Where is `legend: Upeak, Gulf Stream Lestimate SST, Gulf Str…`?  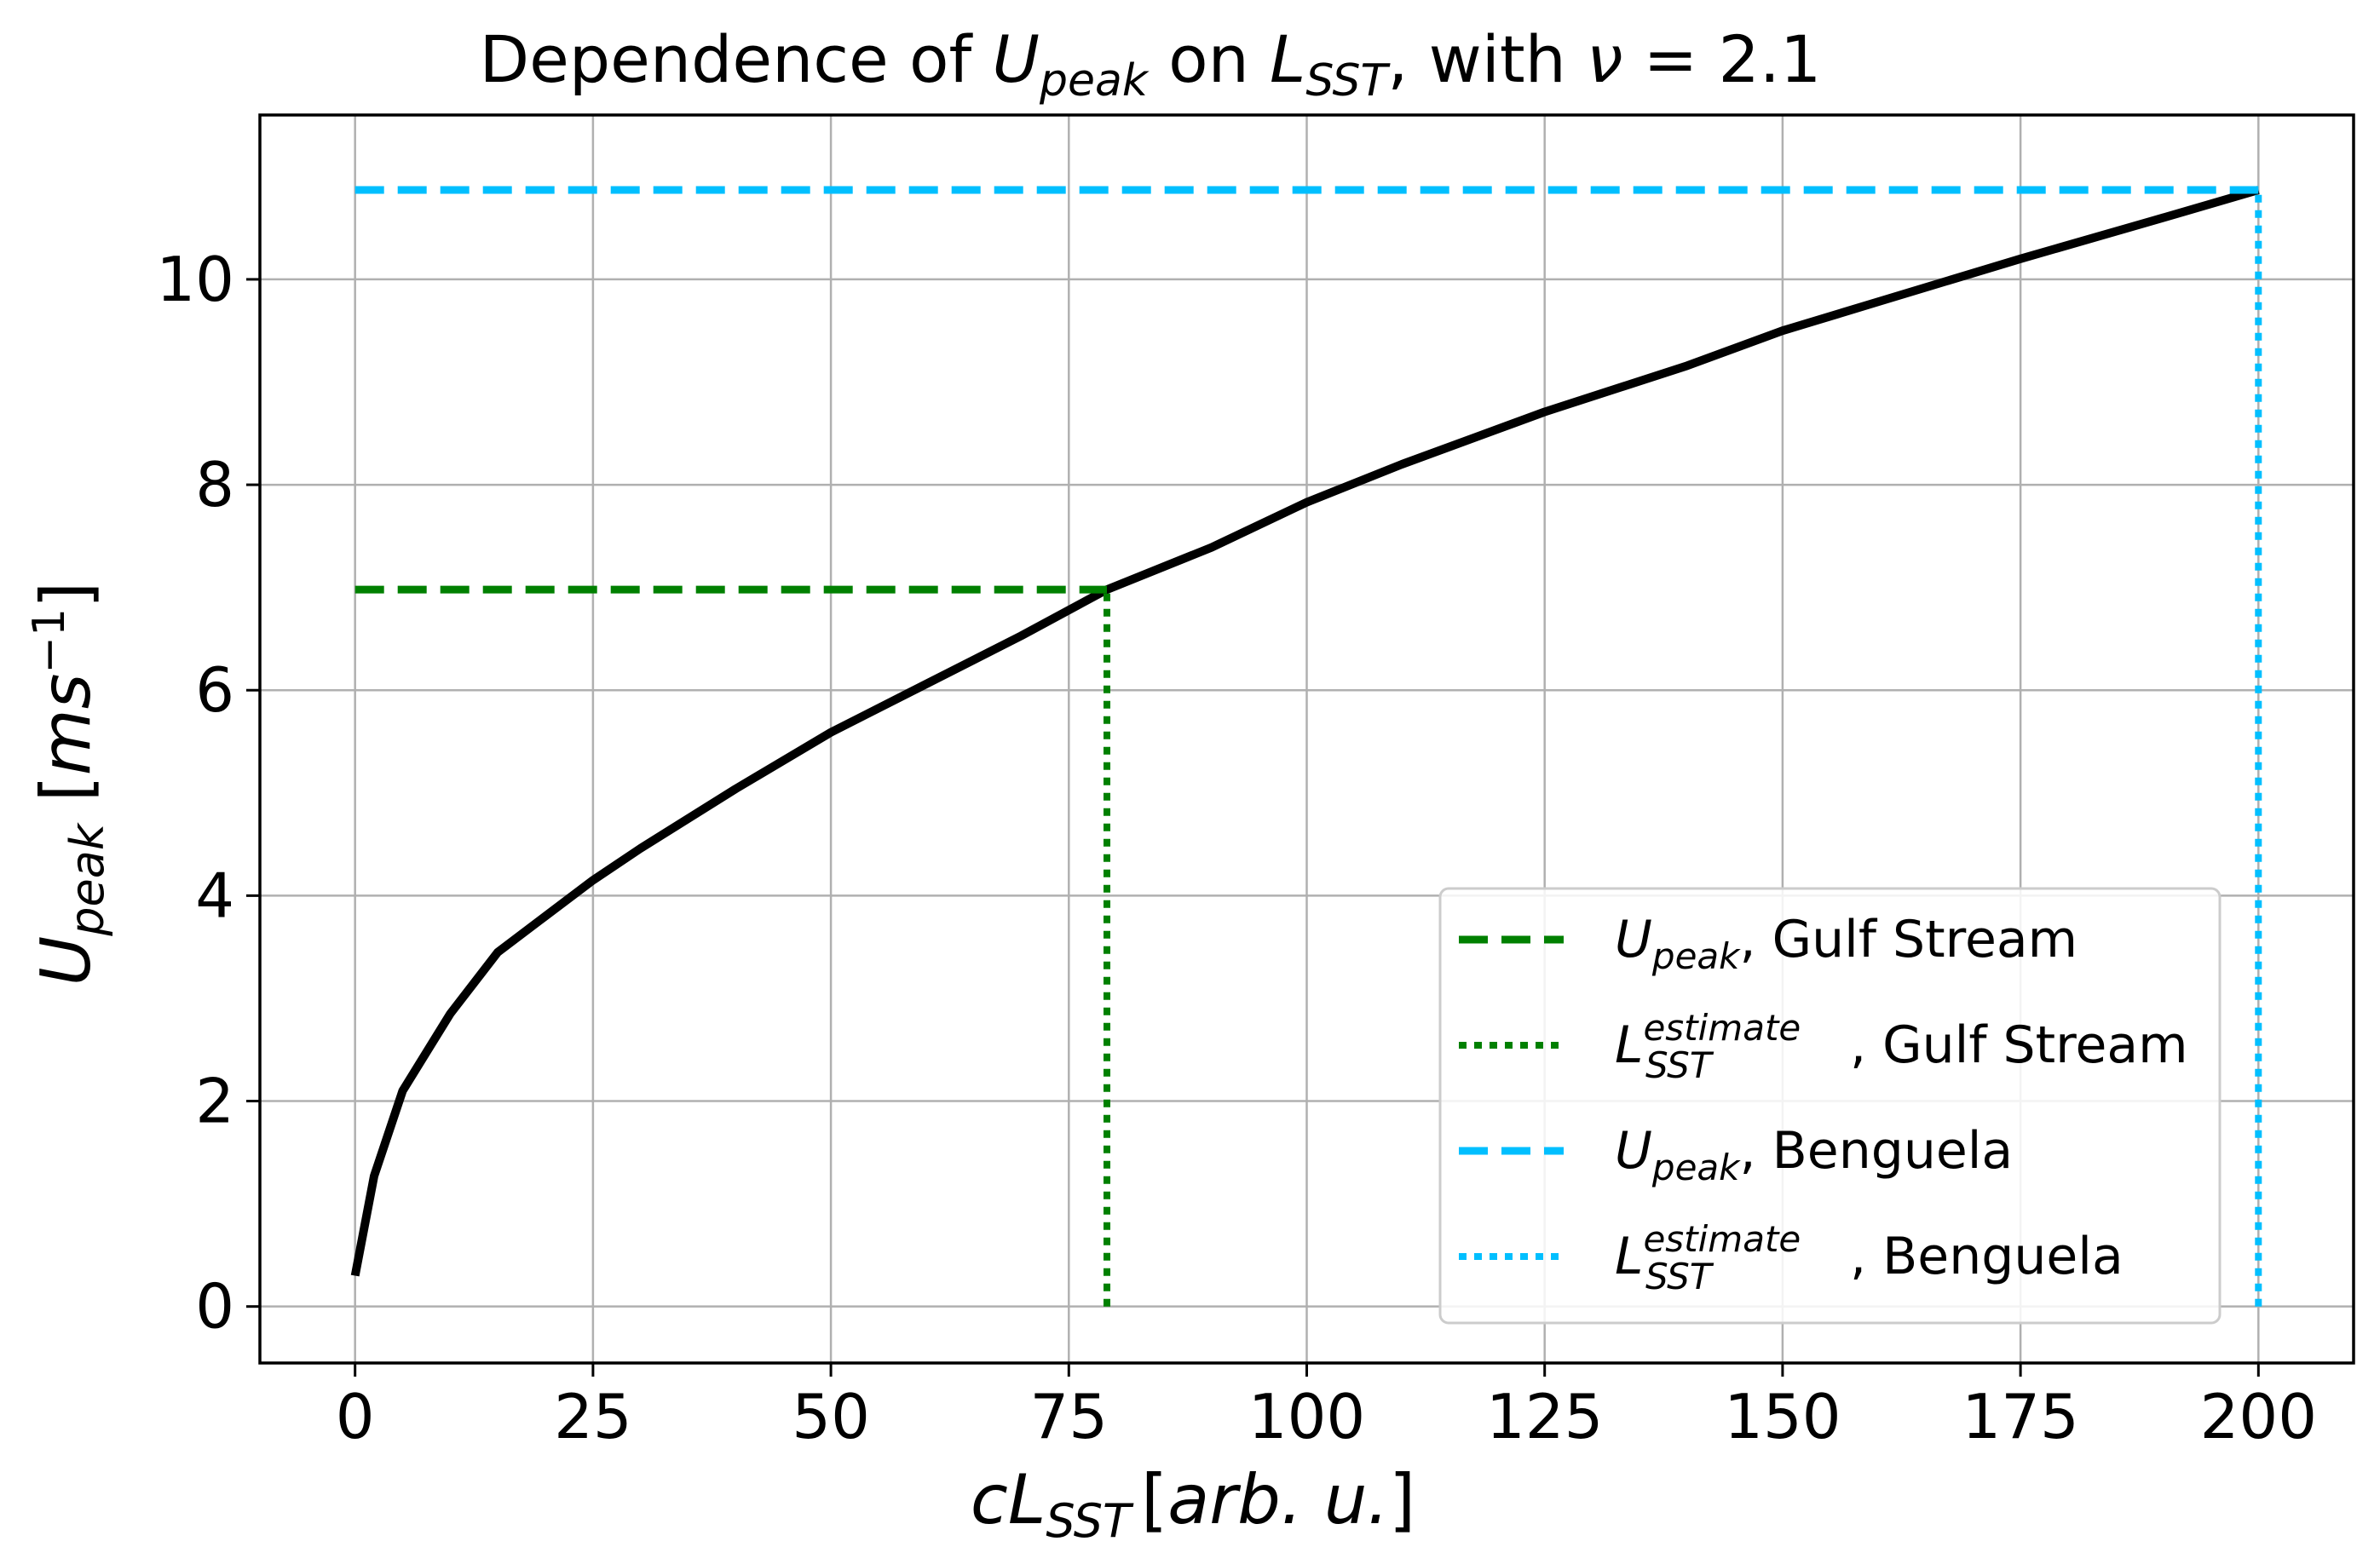 legend: Upeak, Gulf Stream Lestimate SST, Gulf Str… is located at coordinates (1830, 1106).